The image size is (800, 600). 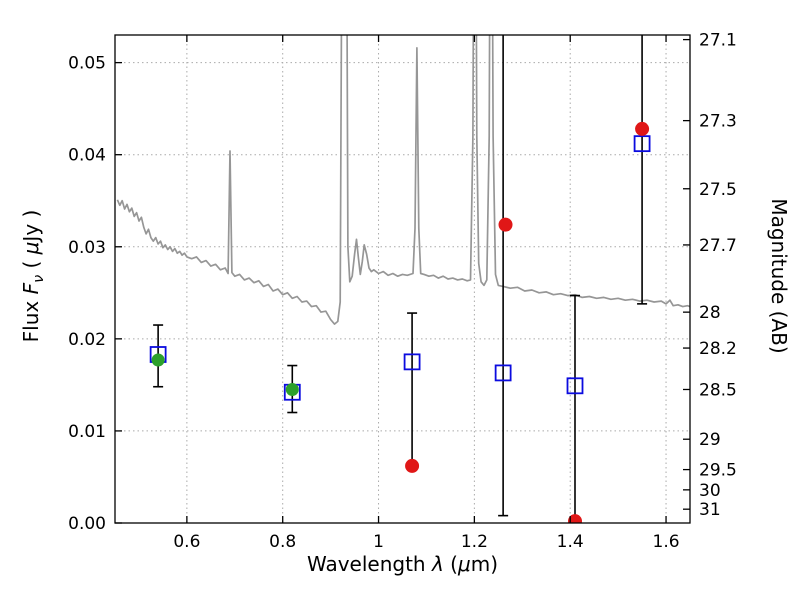 I want to click on y-right-tick-label: 28, so click(x=710, y=313).